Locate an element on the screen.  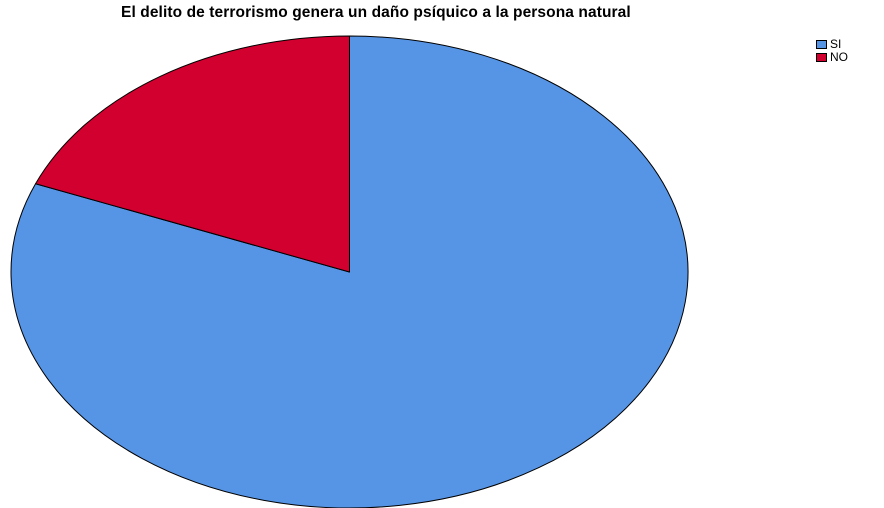
legend-swatch-no is located at coordinates (821, 57).